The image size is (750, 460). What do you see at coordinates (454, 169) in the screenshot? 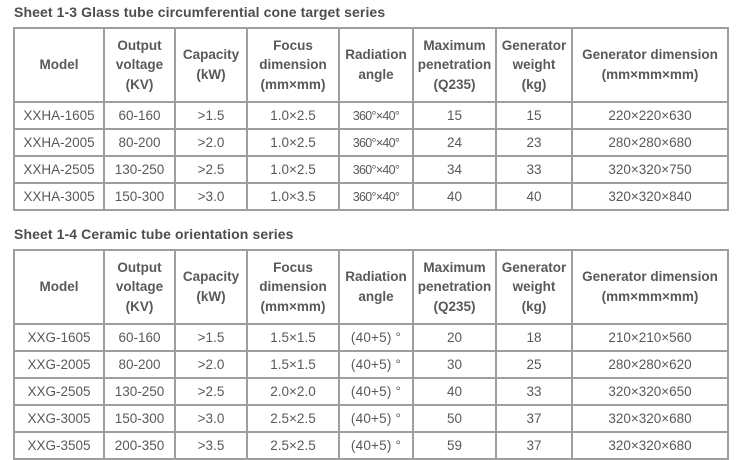
I see `table-cell: 34` at bounding box center [454, 169].